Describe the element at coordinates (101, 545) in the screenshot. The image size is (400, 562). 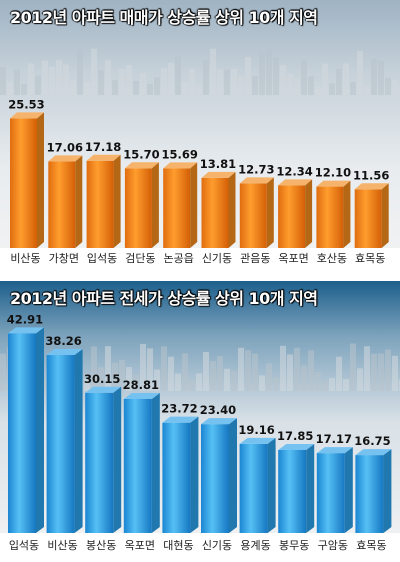
I see `category-label: 봉산동` at that location.